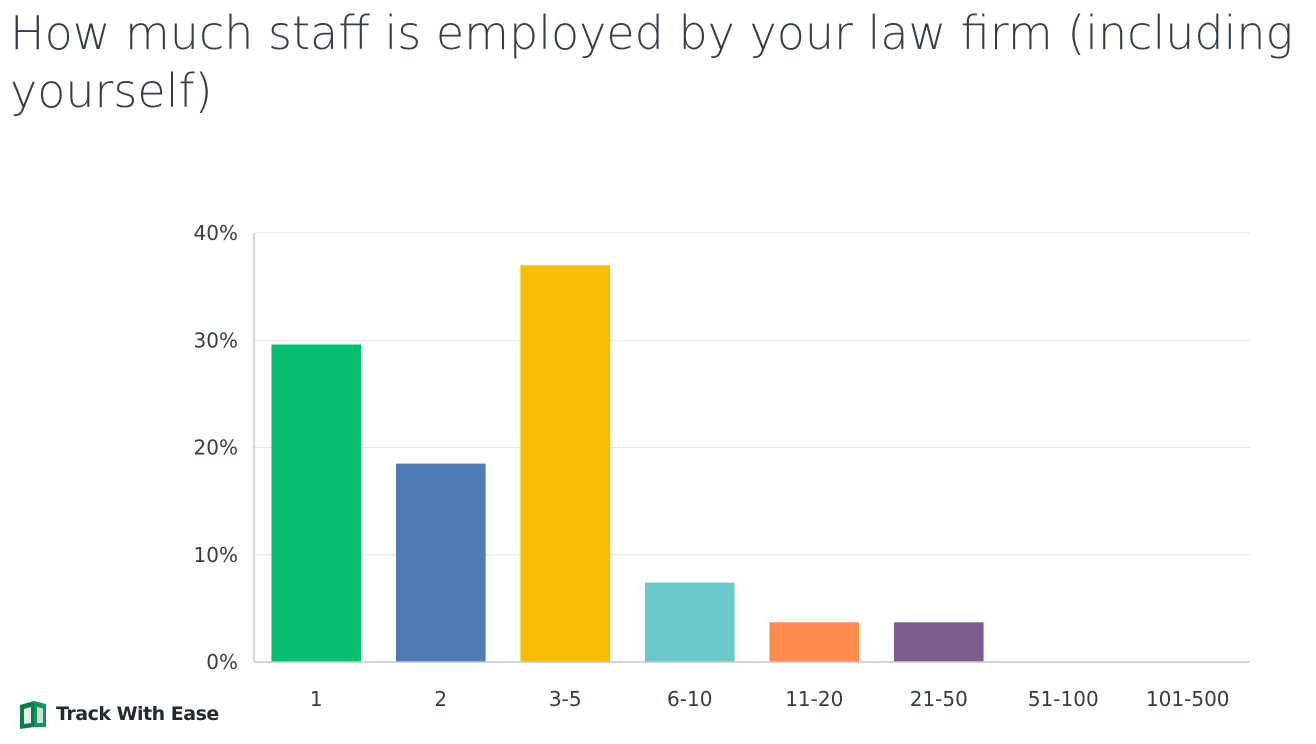 This screenshot has height=744, width=1316. I want to click on brand-logo: Track With Ease, so click(117, 714).